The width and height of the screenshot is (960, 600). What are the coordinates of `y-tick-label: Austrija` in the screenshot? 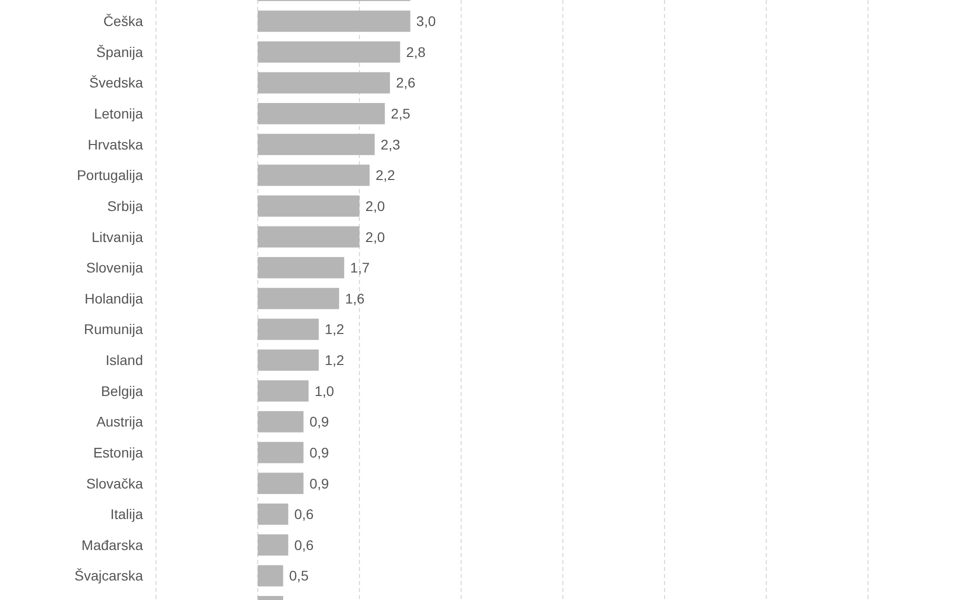 It's located at (120, 422).